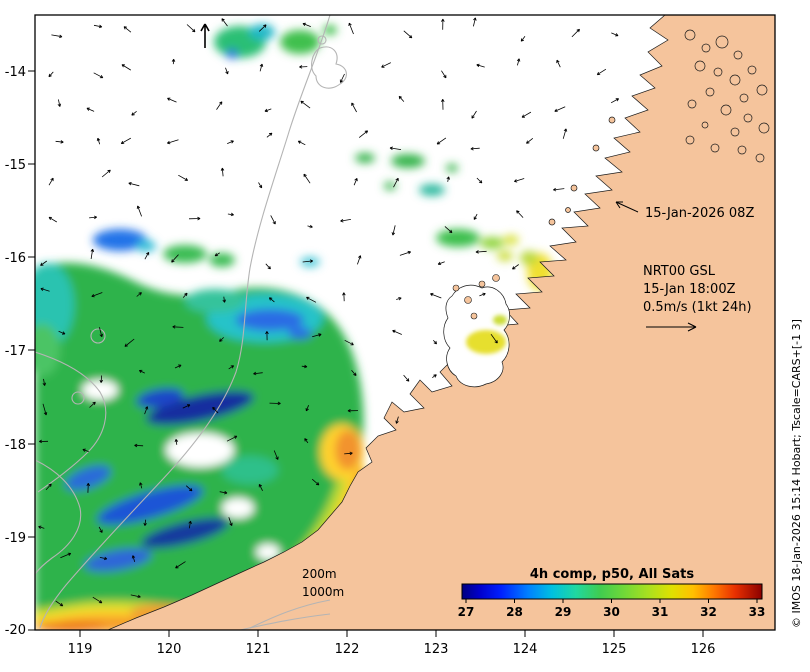 The height and width of the screenshot is (672, 810). I want to click on x-tick-label: 125, so click(614, 649).